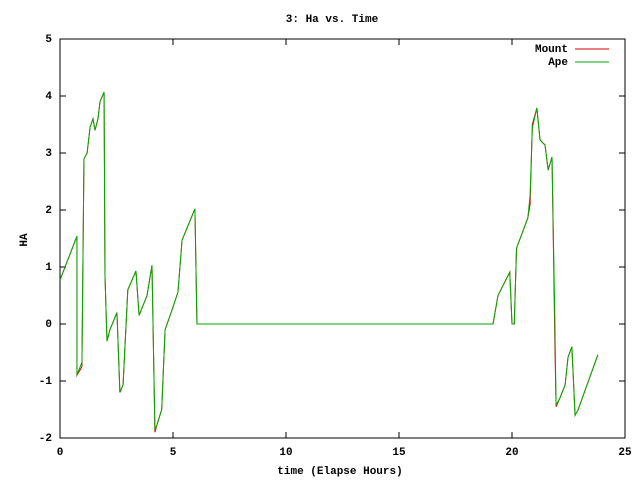 This screenshot has width=640, height=480. What do you see at coordinates (48, 325) in the screenshot?
I see `y-tick-label: 0` at bounding box center [48, 325].